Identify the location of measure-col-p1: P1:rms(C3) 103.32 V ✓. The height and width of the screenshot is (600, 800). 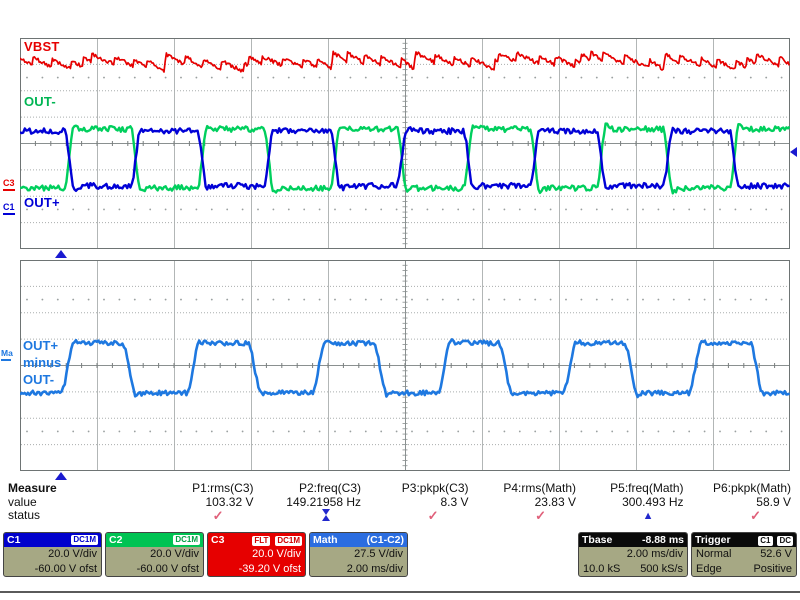
(204, 502).